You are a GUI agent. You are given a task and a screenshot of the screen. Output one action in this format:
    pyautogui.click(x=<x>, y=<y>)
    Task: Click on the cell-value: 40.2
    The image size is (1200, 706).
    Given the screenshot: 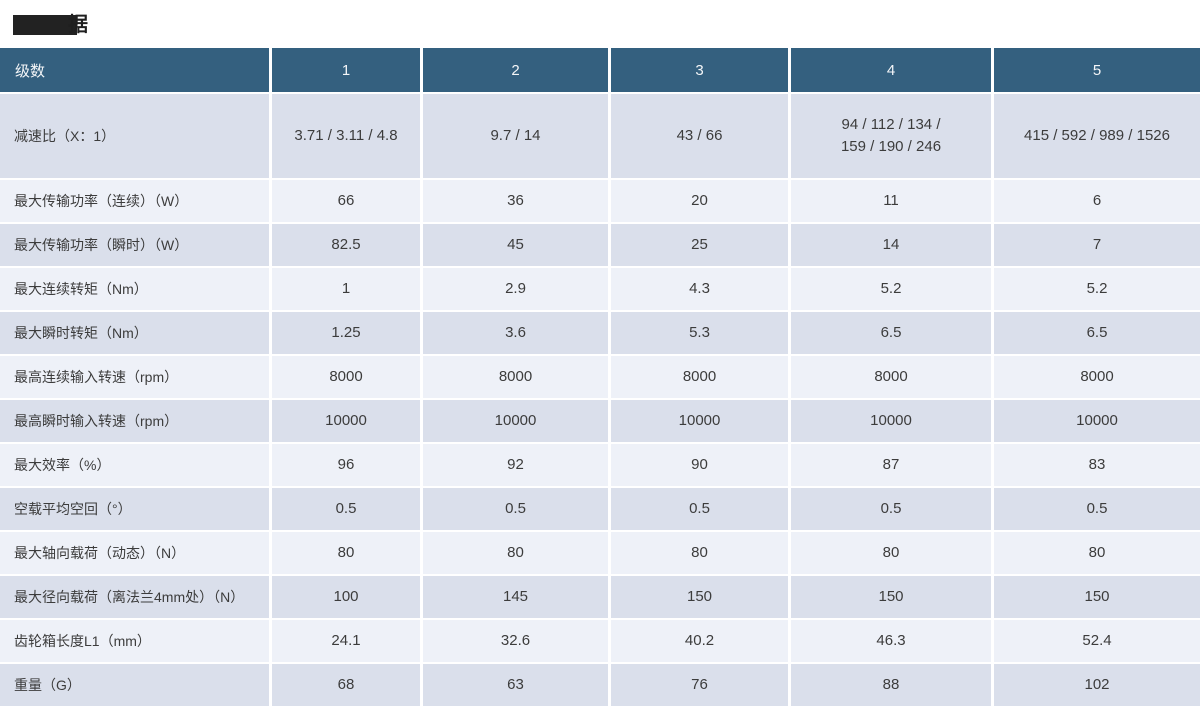 What is the action you would take?
    pyautogui.click(x=701, y=640)
    